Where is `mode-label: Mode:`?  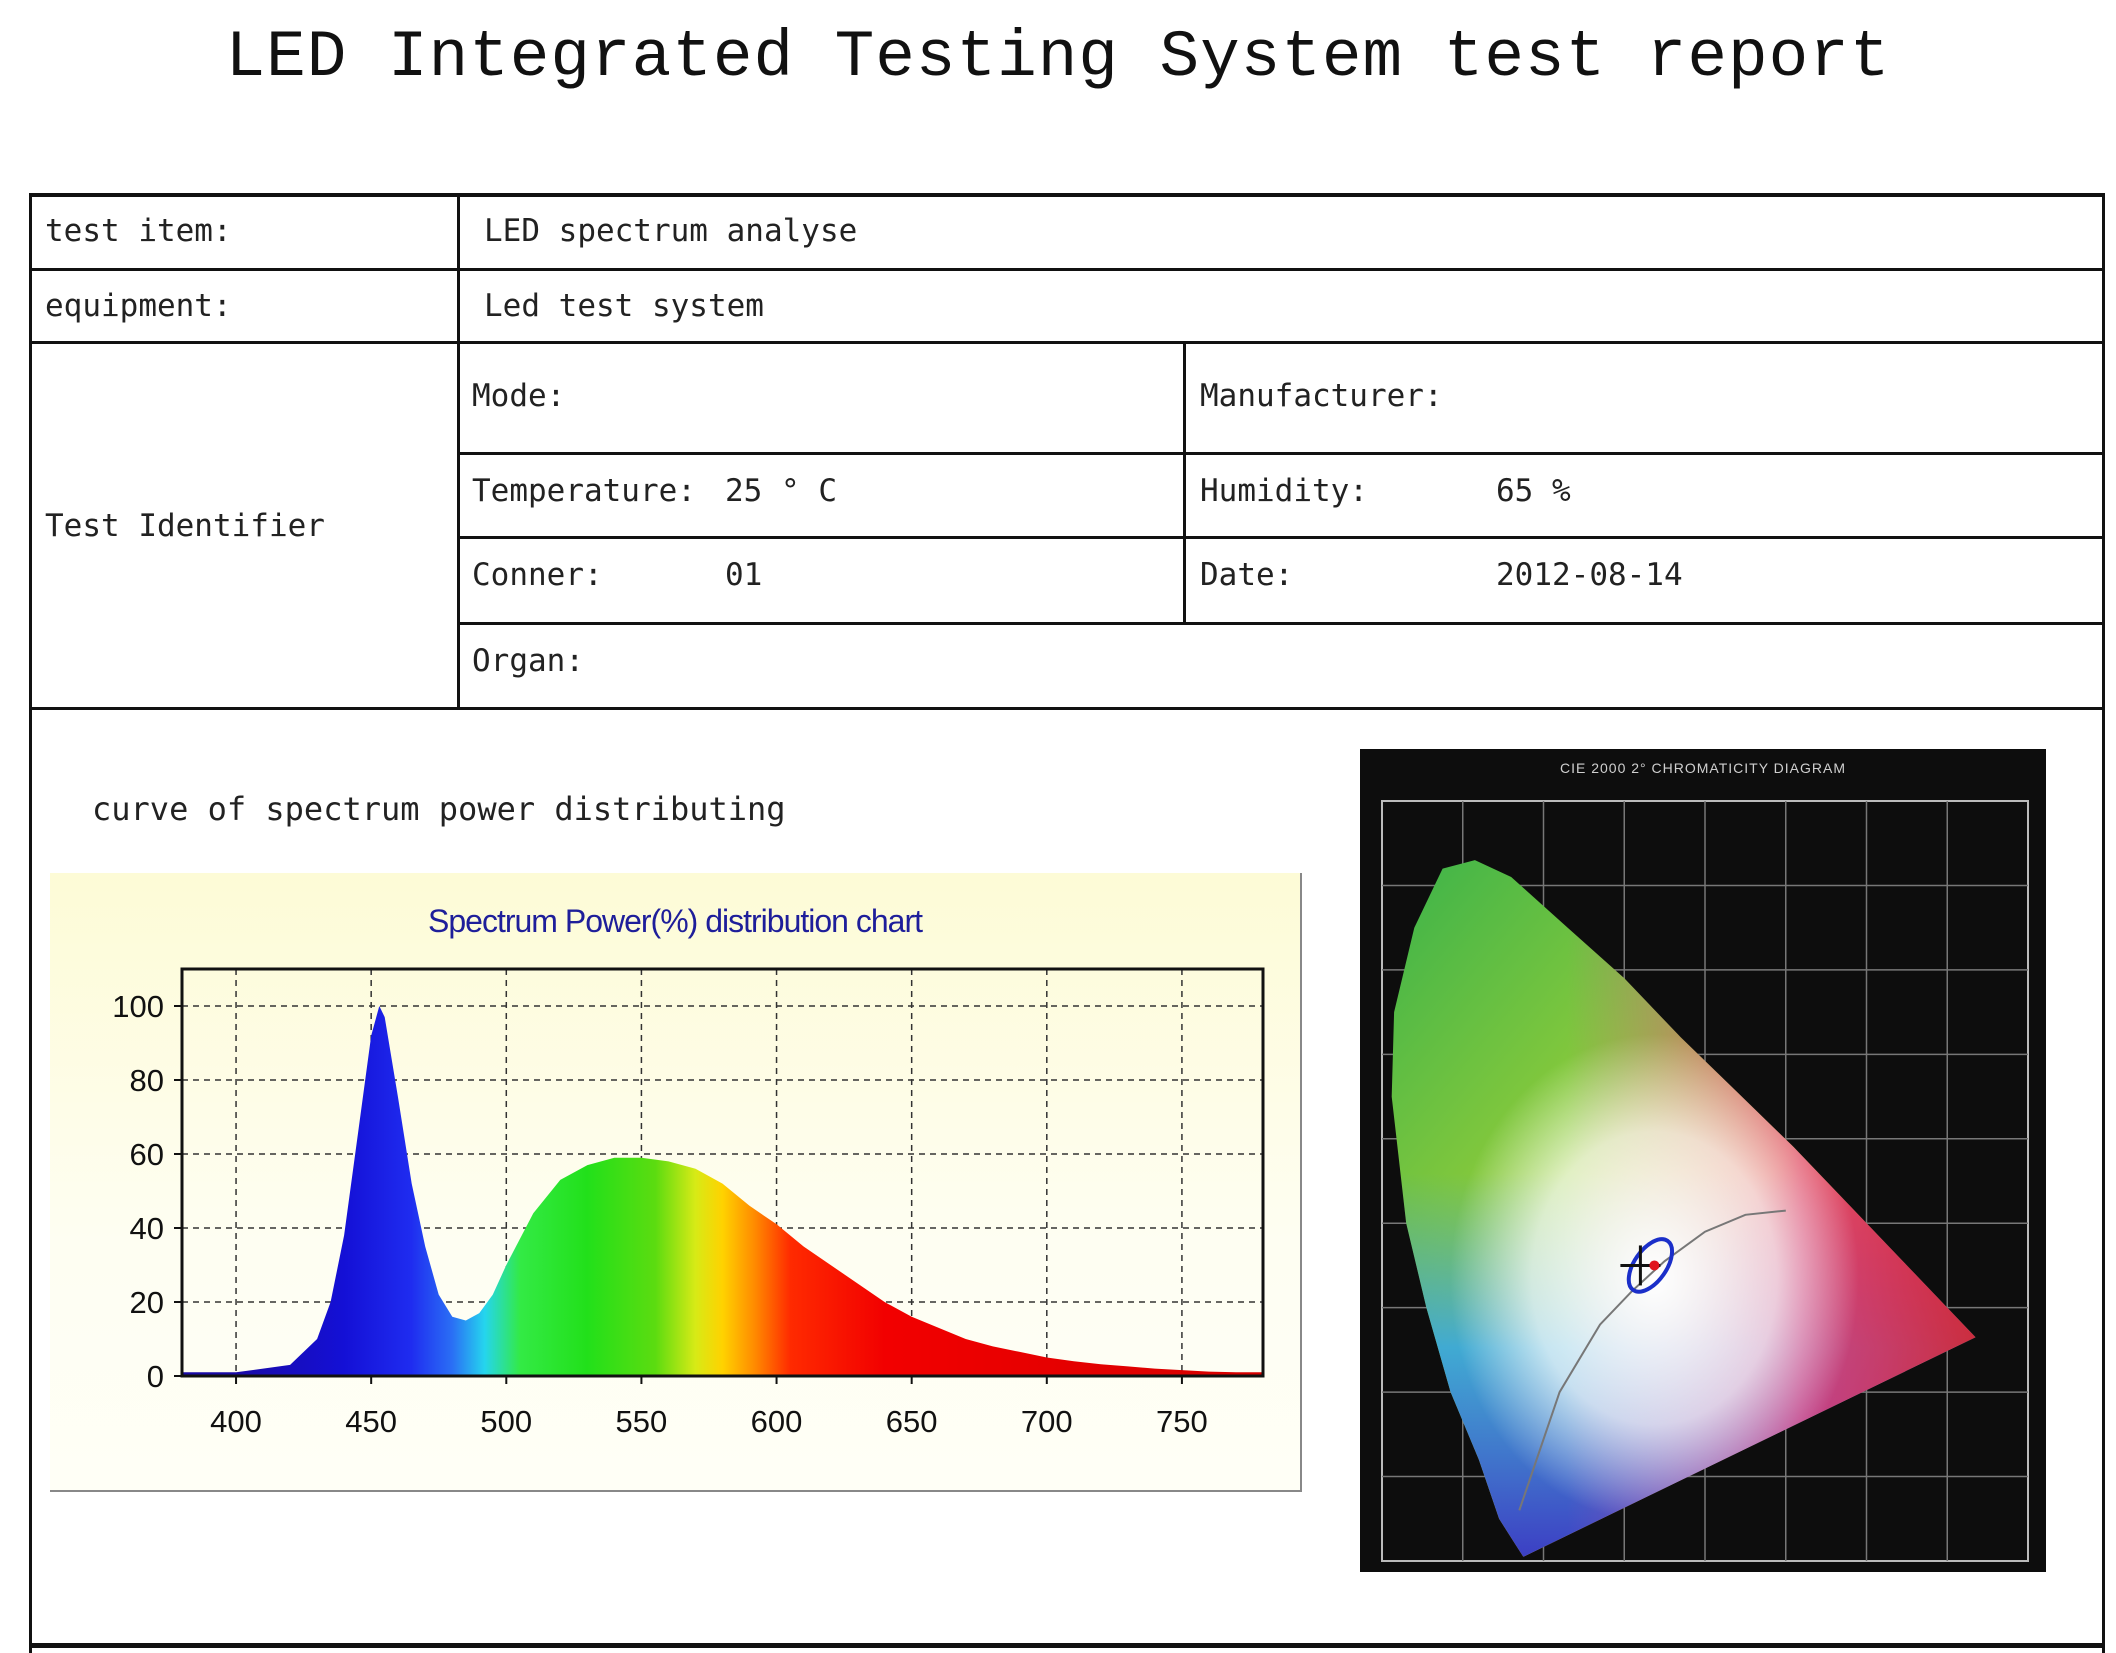 mode-label: Mode: is located at coordinates (519, 396).